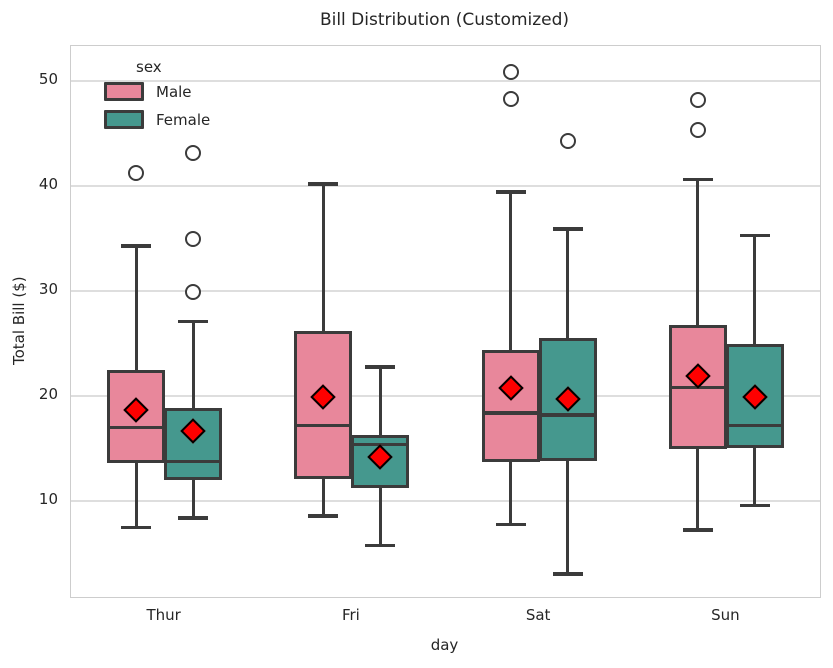 Image resolution: width=833 pixels, height=668 pixels. I want to click on legend-swatch-male-icon, so click(124, 91).